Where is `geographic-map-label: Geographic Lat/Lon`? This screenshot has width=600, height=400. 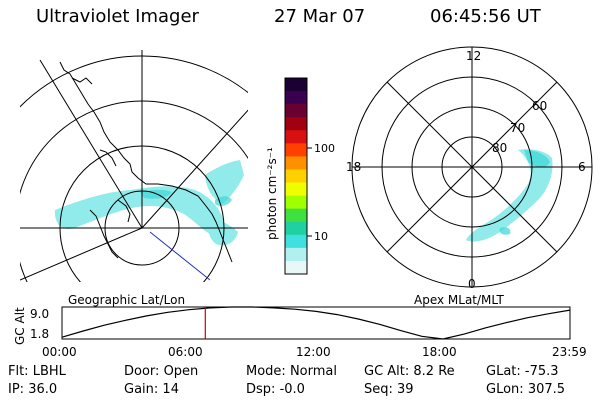
geographic-map-label: Geographic Lat/Lon is located at coordinates (126, 300).